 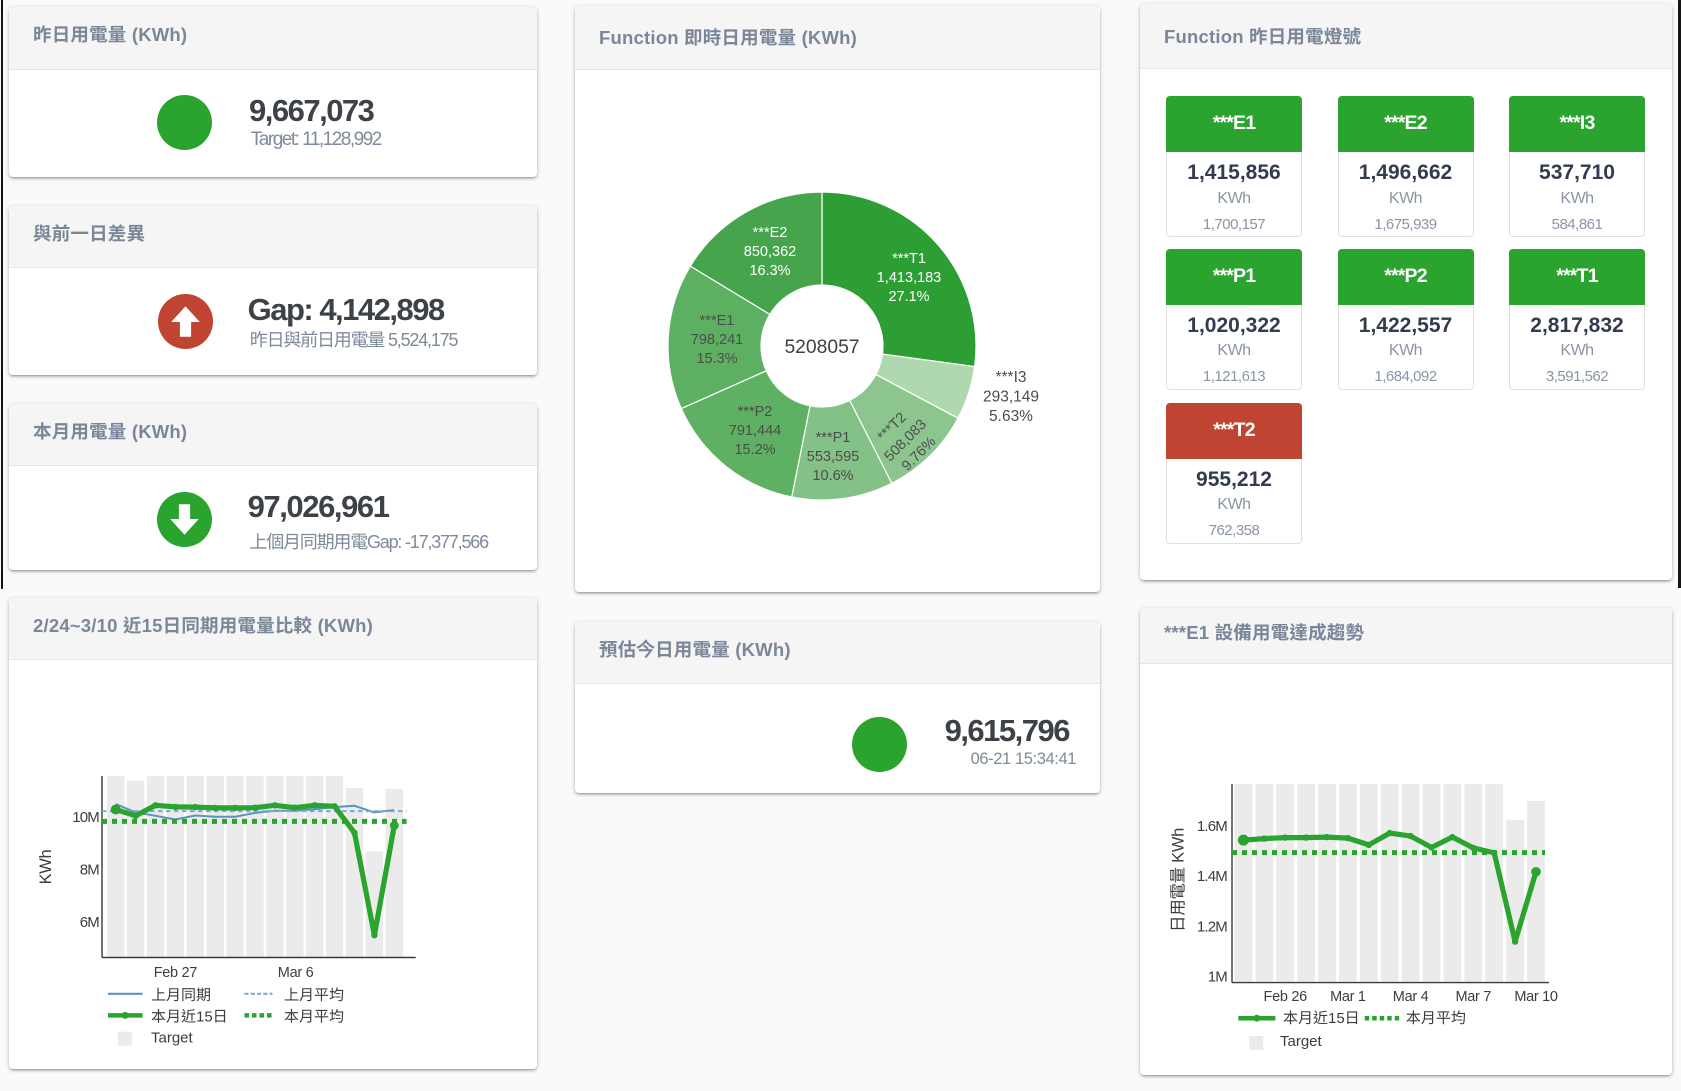 I want to click on svg-text: Mar 7, so click(x=1474, y=997).